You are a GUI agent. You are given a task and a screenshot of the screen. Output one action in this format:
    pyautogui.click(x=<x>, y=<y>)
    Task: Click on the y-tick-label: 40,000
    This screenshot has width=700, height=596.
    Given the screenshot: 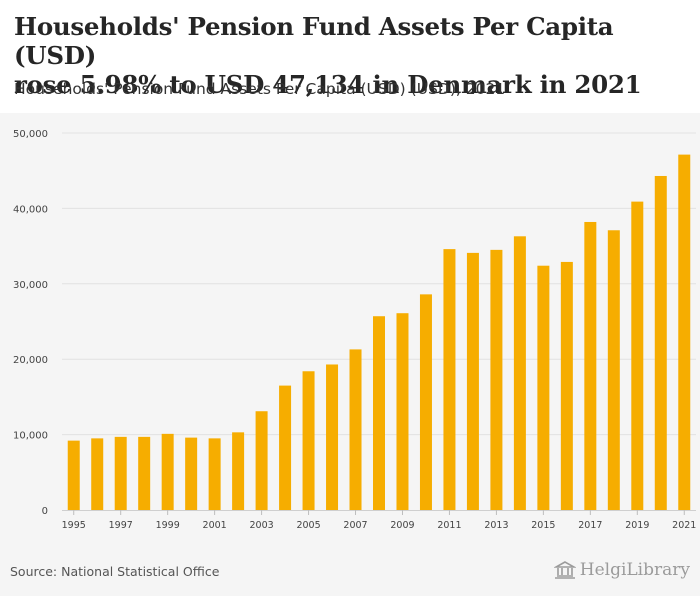 What is the action you would take?
    pyautogui.click(x=30, y=209)
    